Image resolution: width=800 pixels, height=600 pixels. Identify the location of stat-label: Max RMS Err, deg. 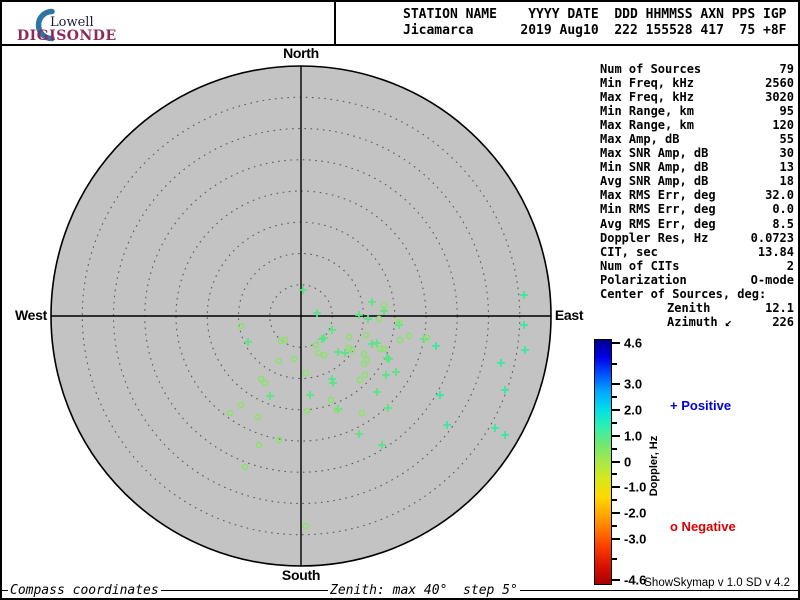
(658, 195).